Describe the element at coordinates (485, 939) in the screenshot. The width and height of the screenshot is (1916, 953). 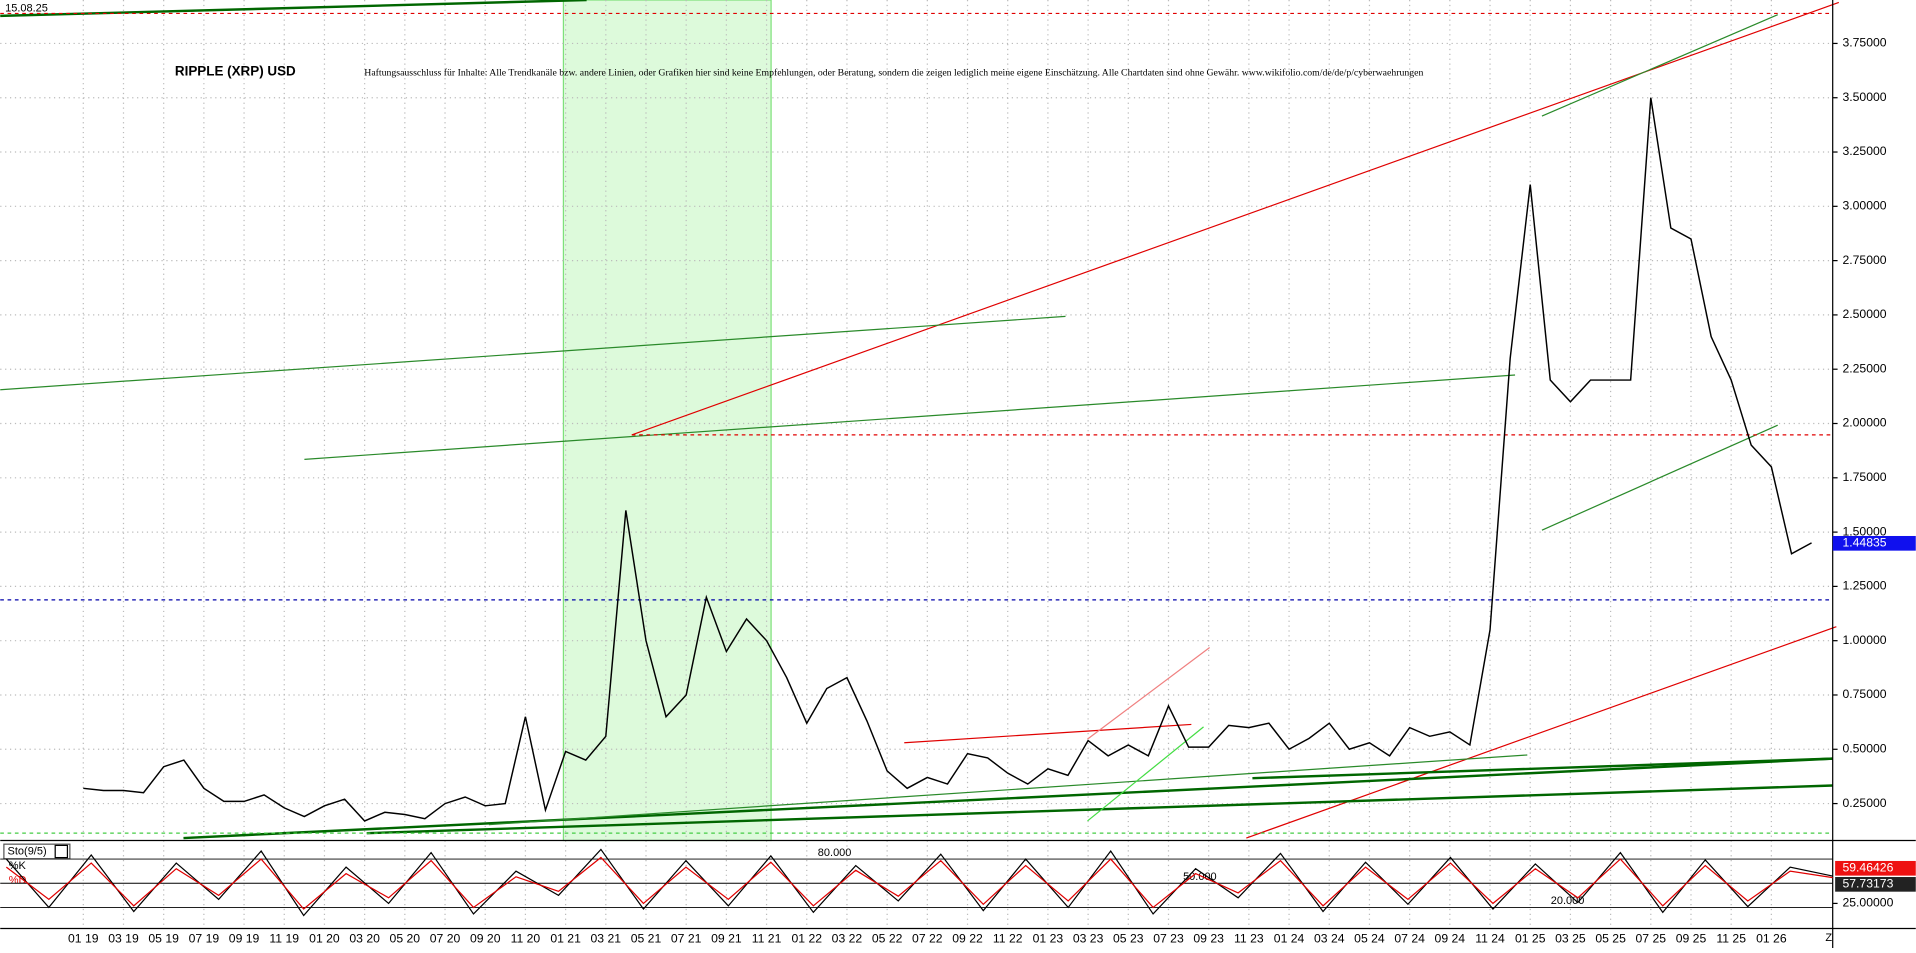
I see `x-tick-label: 09 20` at that location.